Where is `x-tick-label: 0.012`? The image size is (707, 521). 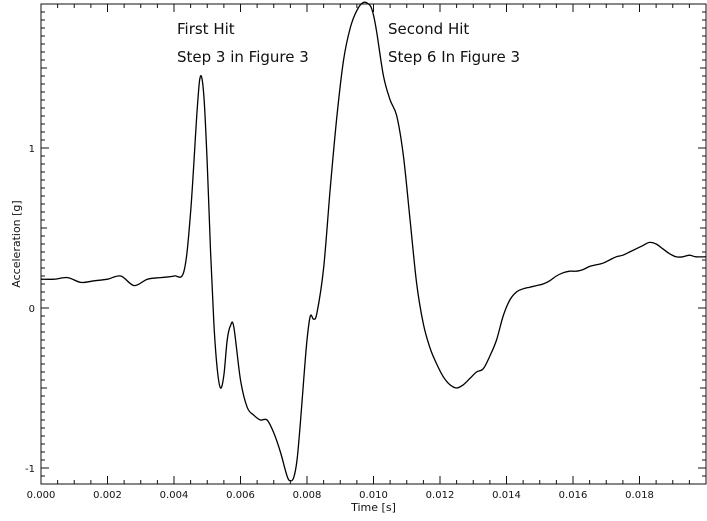
x-tick-label: 0.012 is located at coordinates (440, 495).